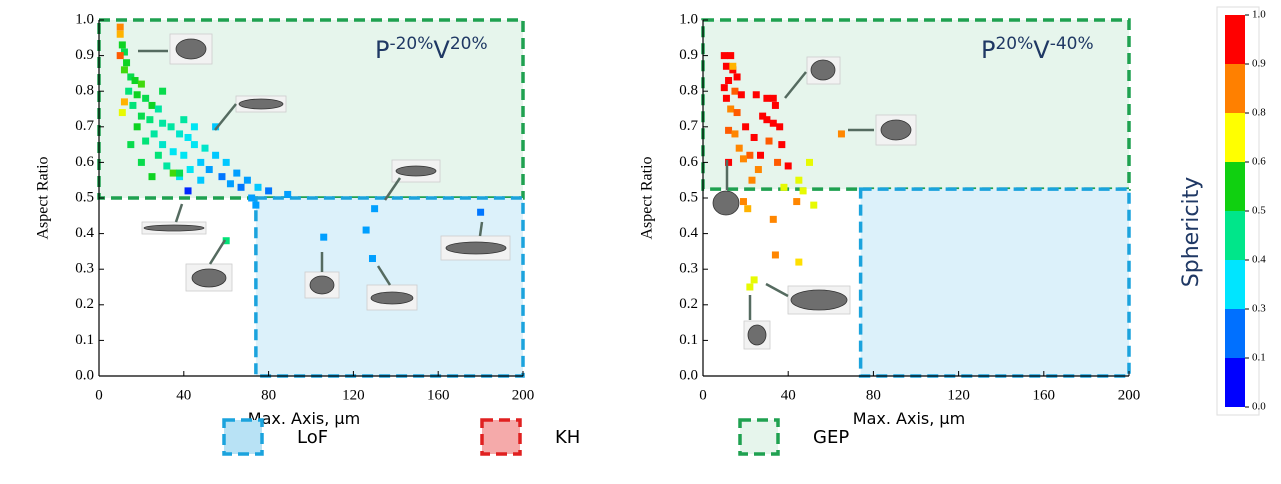 The width and height of the screenshot is (1281, 484). I want to click on y-axis-label: Aspect Ratio, so click(43, 197).